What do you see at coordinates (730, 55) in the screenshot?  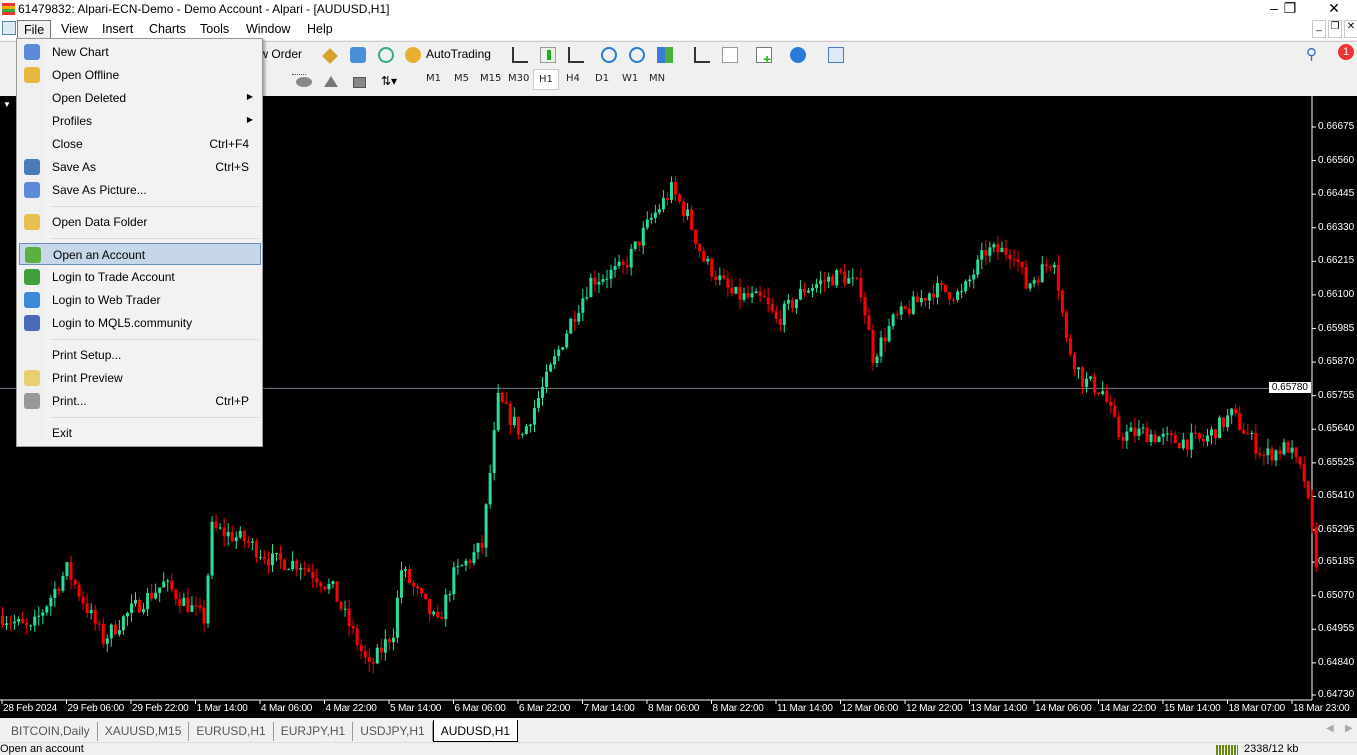 I see `autoscroll-icon` at bounding box center [730, 55].